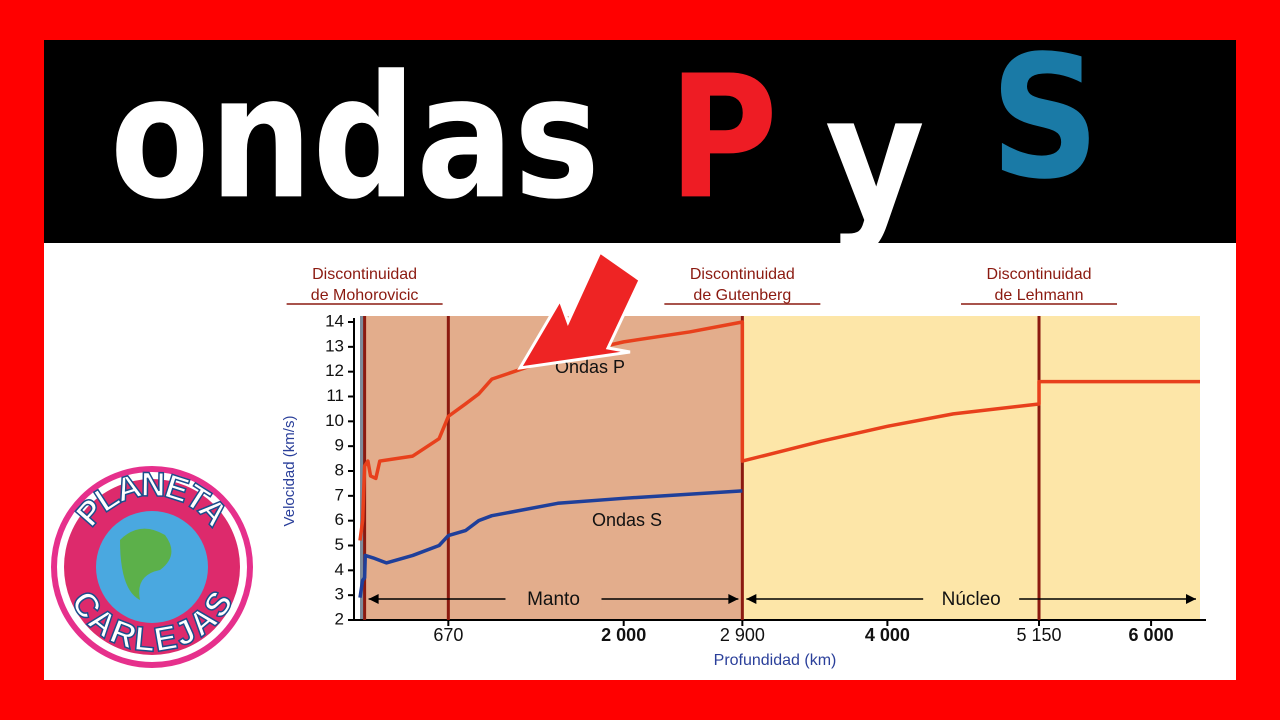 The height and width of the screenshot is (720, 1280). I want to click on x-tick-label: 5 150, so click(1038, 635).